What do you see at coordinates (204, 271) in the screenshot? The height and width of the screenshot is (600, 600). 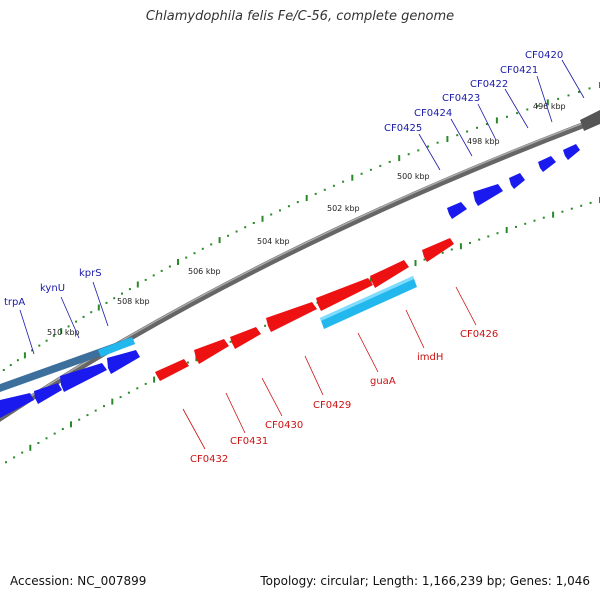 I see `position-label-506: 506 kbp` at bounding box center [204, 271].